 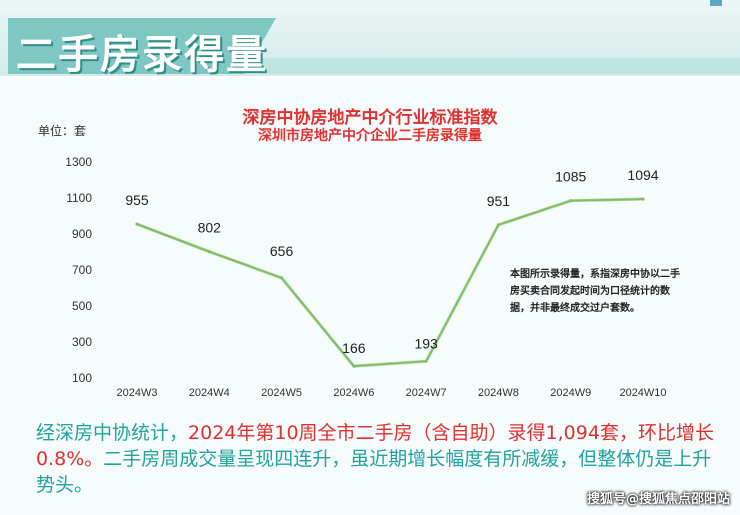 What do you see at coordinates (282, 251) in the screenshot?
I see `data-label: 656` at bounding box center [282, 251].